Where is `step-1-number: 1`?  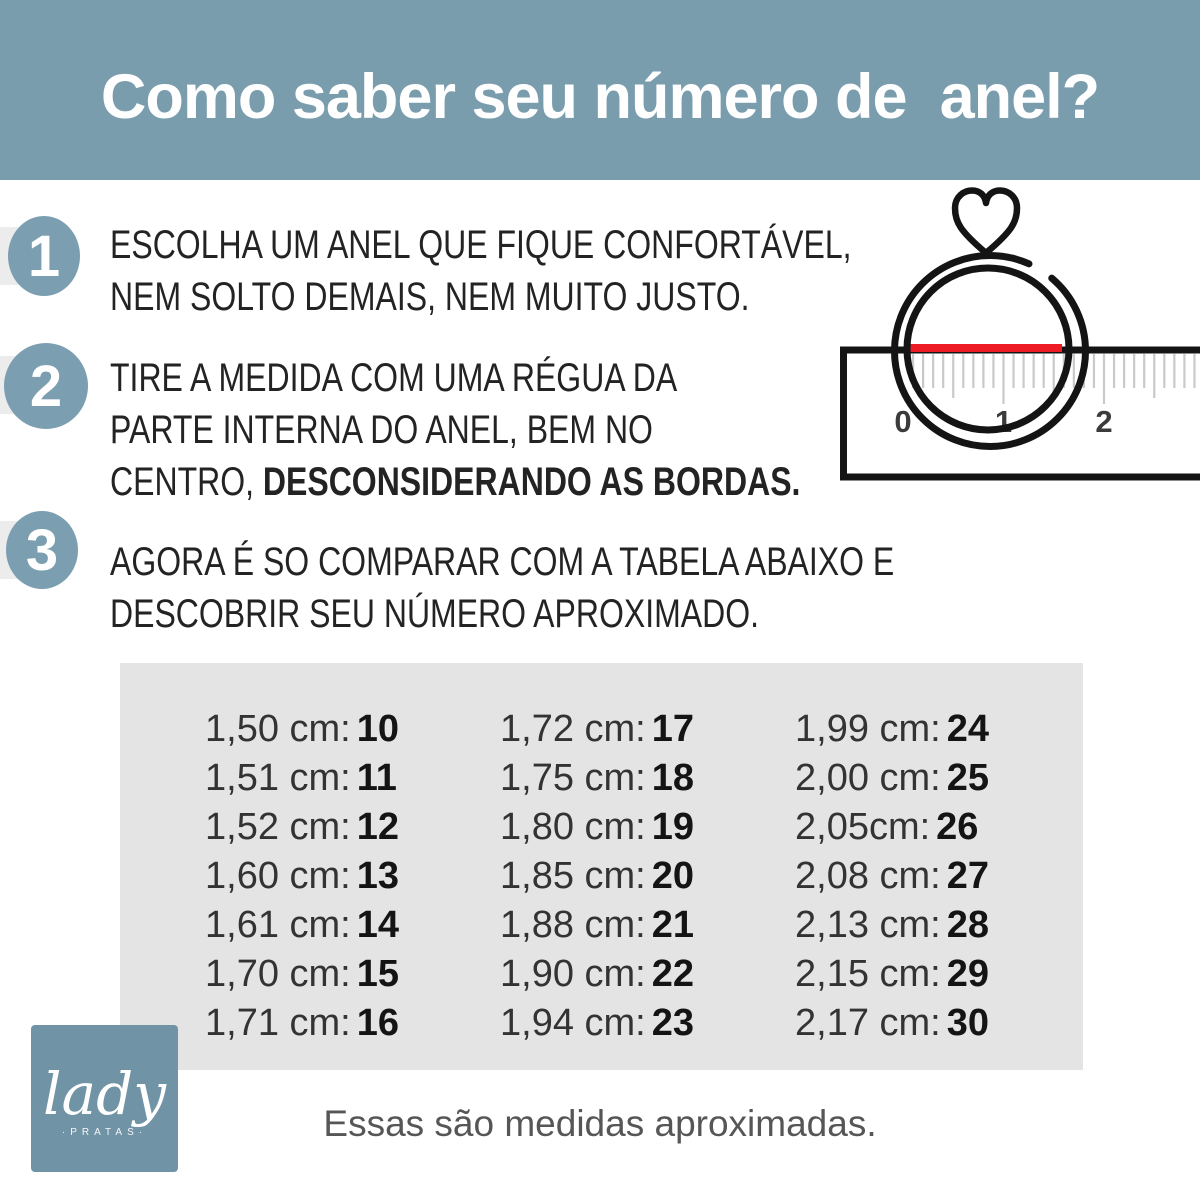
step-1-number: 1 is located at coordinates (44, 256).